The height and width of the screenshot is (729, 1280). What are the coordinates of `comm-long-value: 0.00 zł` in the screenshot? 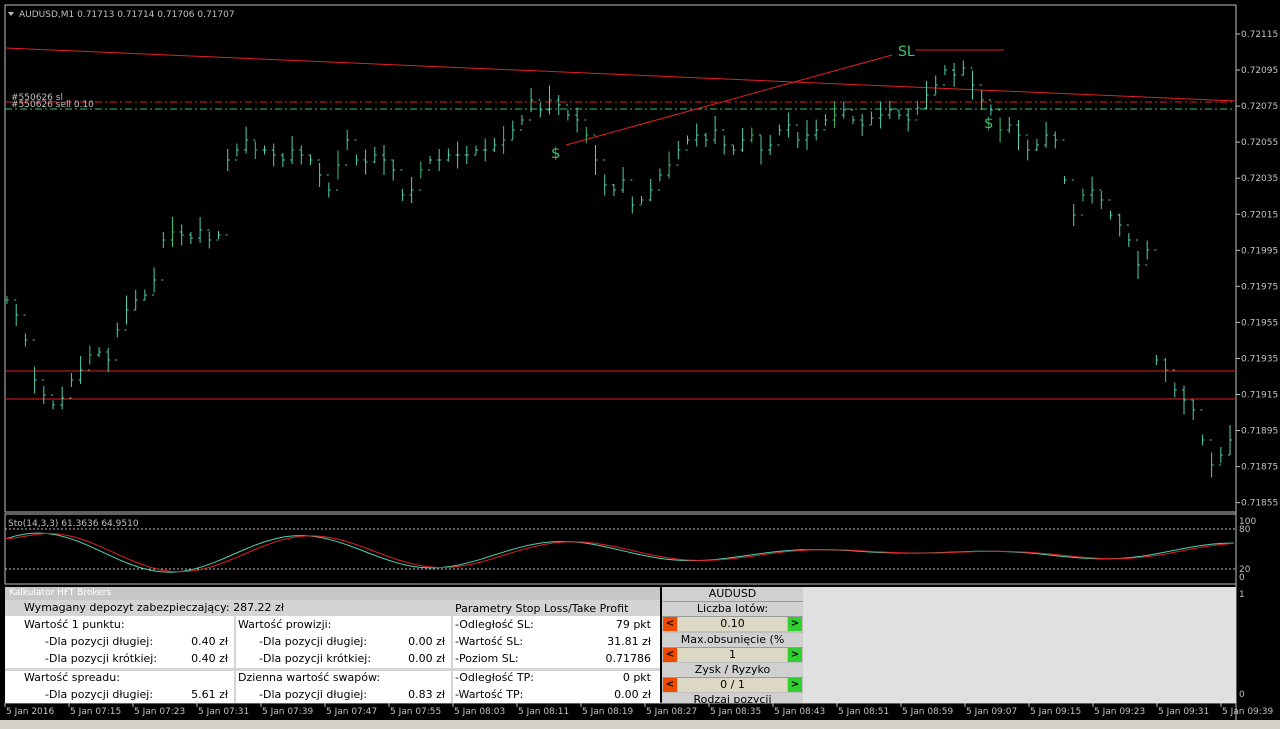 It's located at (426, 641).